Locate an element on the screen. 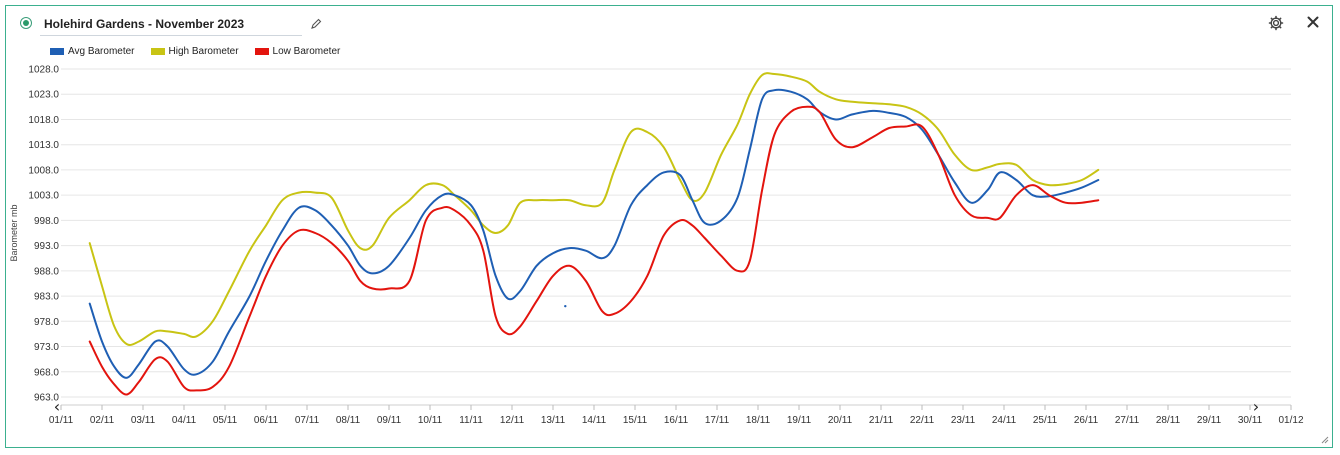 This screenshot has height=455, width=1340. x-tick-label: 02/11 is located at coordinates (102, 420).